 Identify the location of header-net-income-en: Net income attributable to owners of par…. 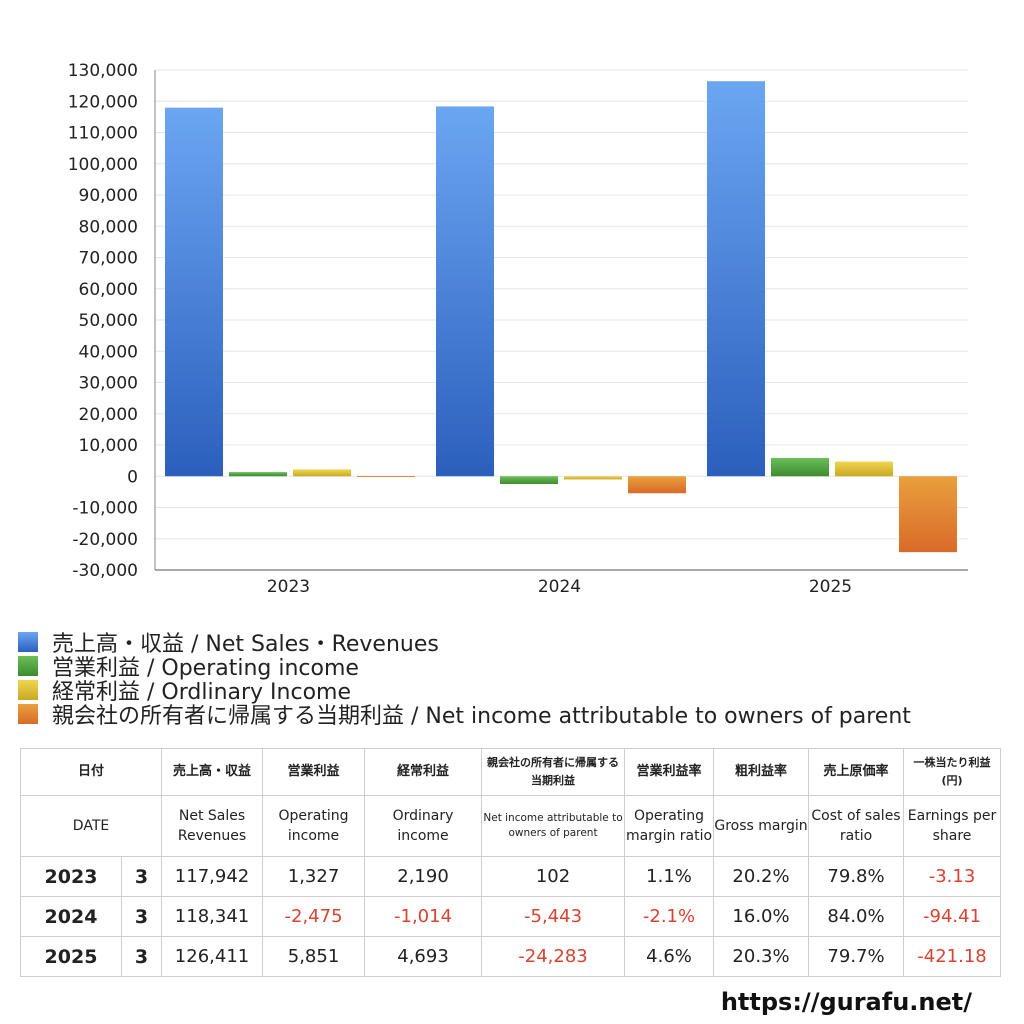
(553, 826).